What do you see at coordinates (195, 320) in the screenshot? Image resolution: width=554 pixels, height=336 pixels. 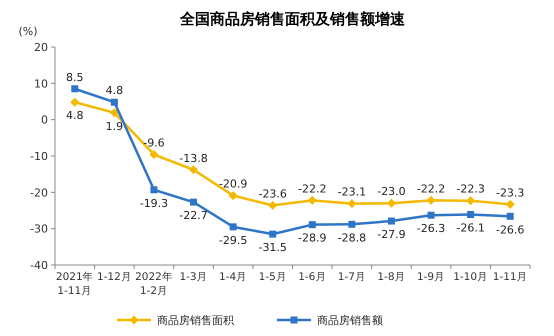 I see `legend-label: 商品房销售面积` at bounding box center [195, 320].